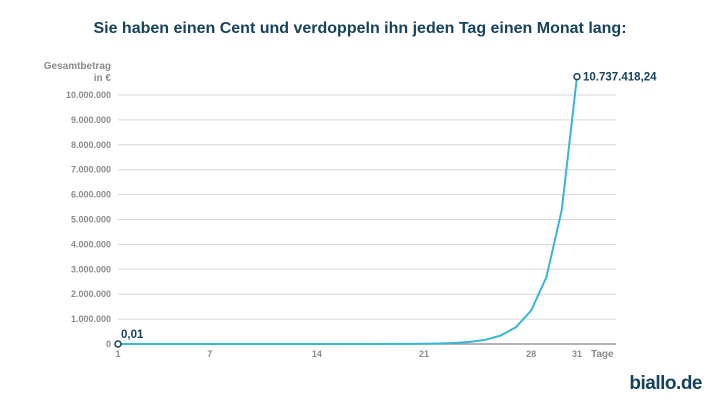  What do you see at coordinates (531, 354) in the screenshot?
I see `x-tick-label: 28` at bounding box center [531, 354].